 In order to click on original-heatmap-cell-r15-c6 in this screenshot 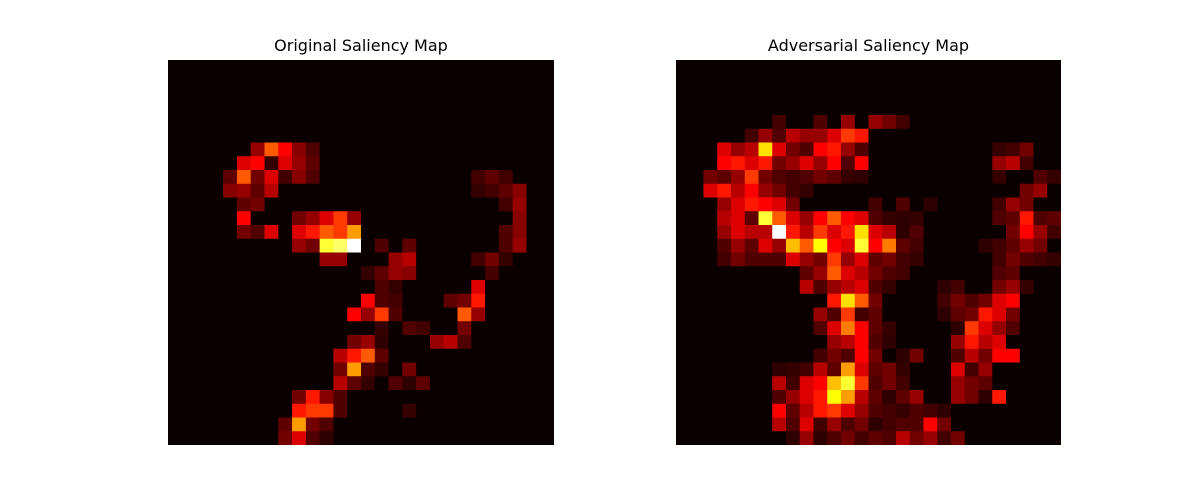, I will do `click(257, 273)`.